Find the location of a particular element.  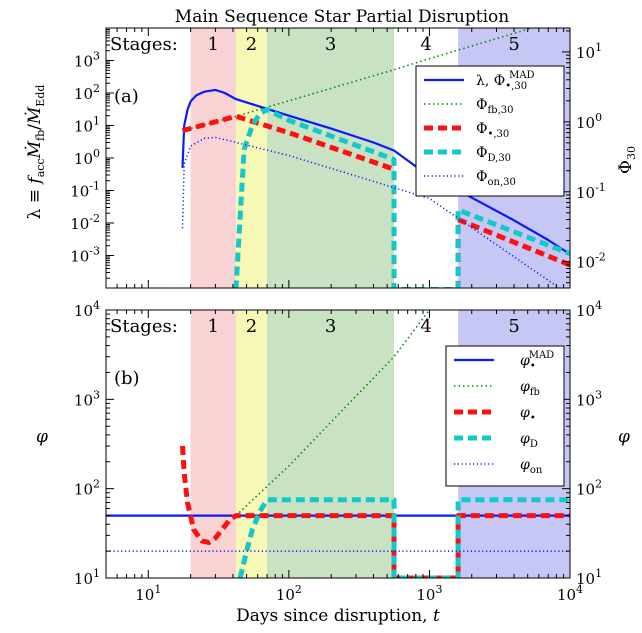

y-tick-label: 10⁰ is located at coordinates (87, 157).